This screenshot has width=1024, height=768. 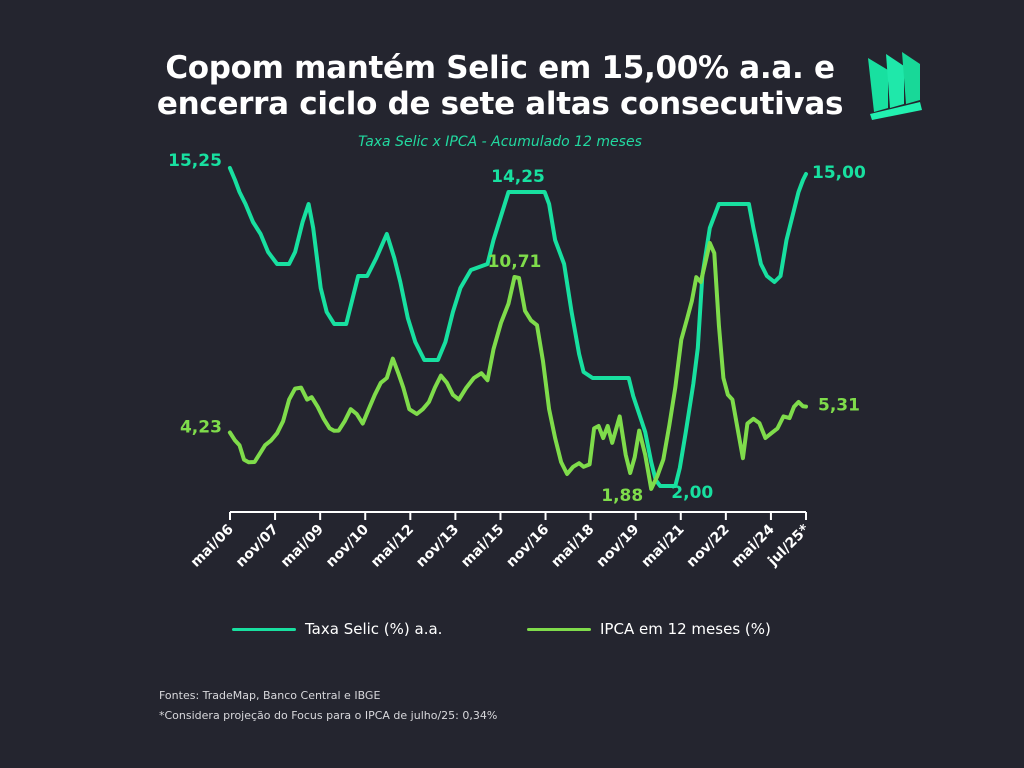 What do you see at coordinates (559, 629) in the screenshot?
I see `legend-swatch-ipca` at bounding box center [559, 629].